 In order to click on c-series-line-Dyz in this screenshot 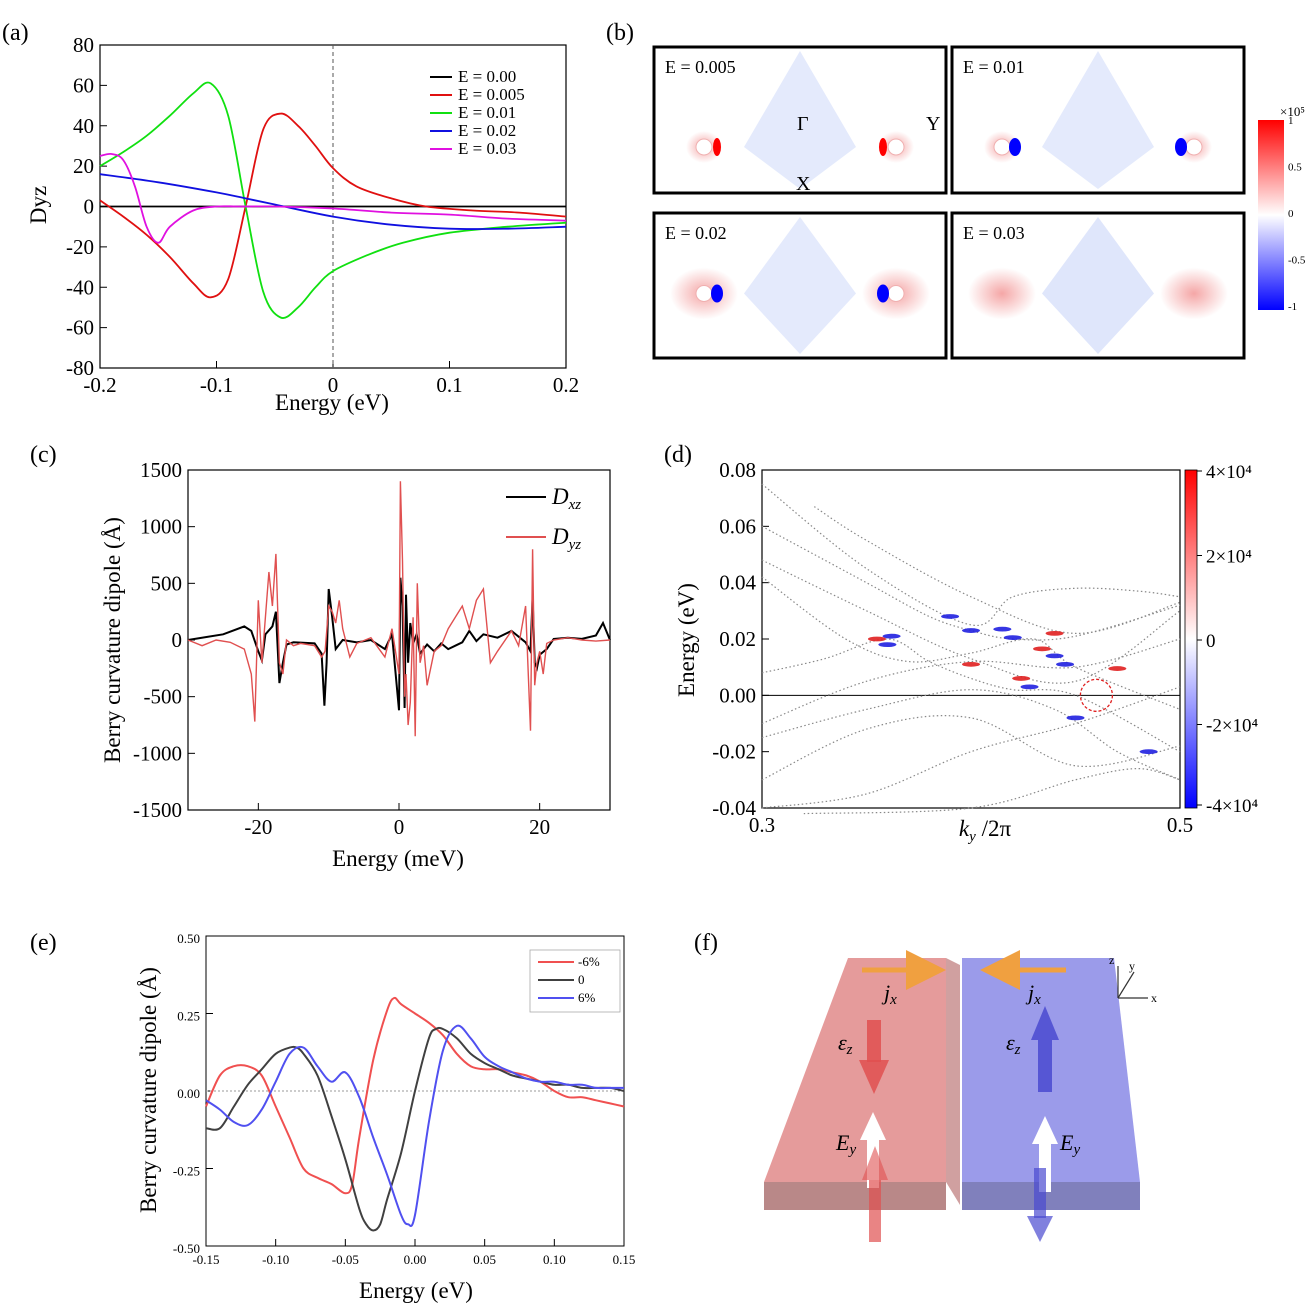, I will do `click(399, 609)`.